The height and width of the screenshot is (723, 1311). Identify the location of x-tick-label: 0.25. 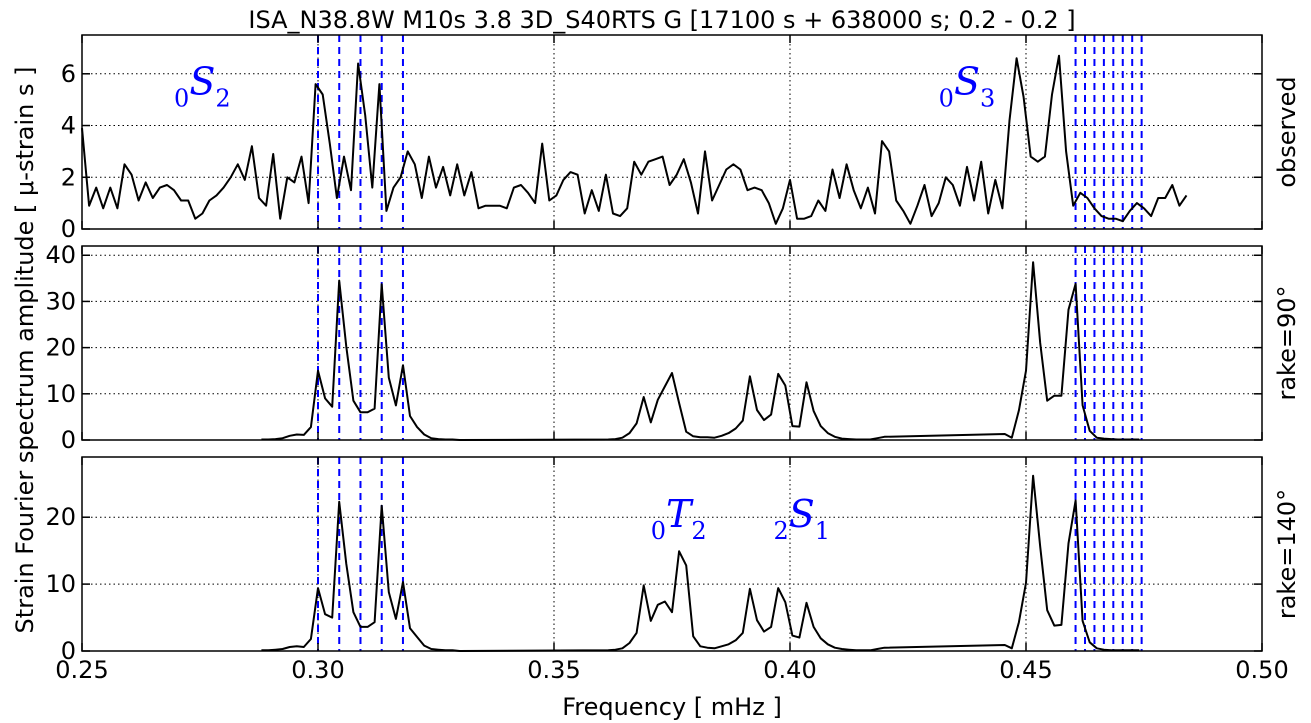
(81, 670).